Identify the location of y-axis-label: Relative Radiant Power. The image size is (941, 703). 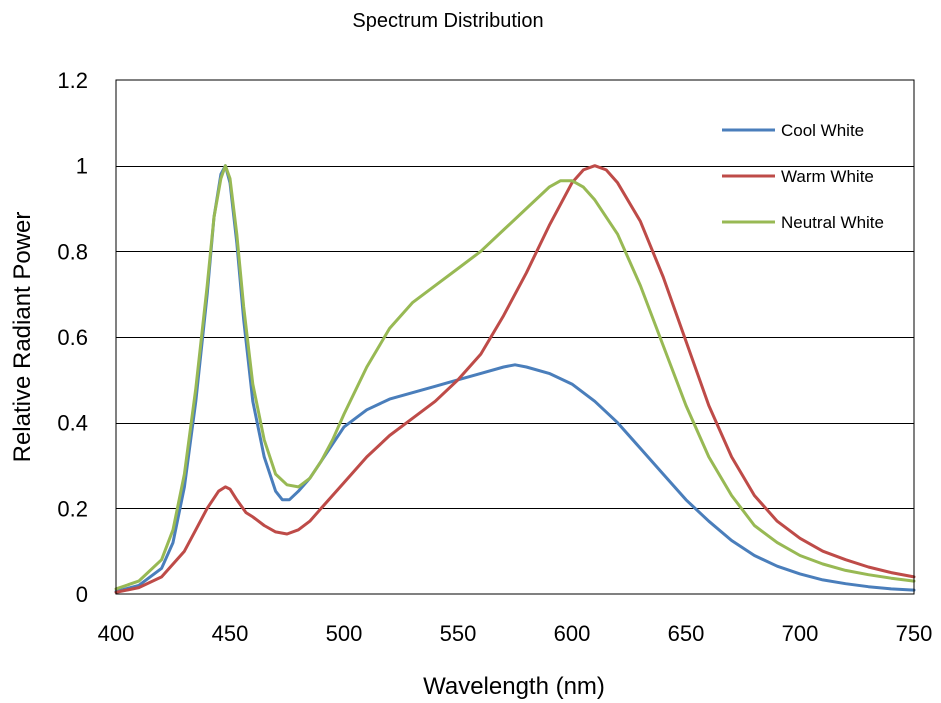
(22, 337).